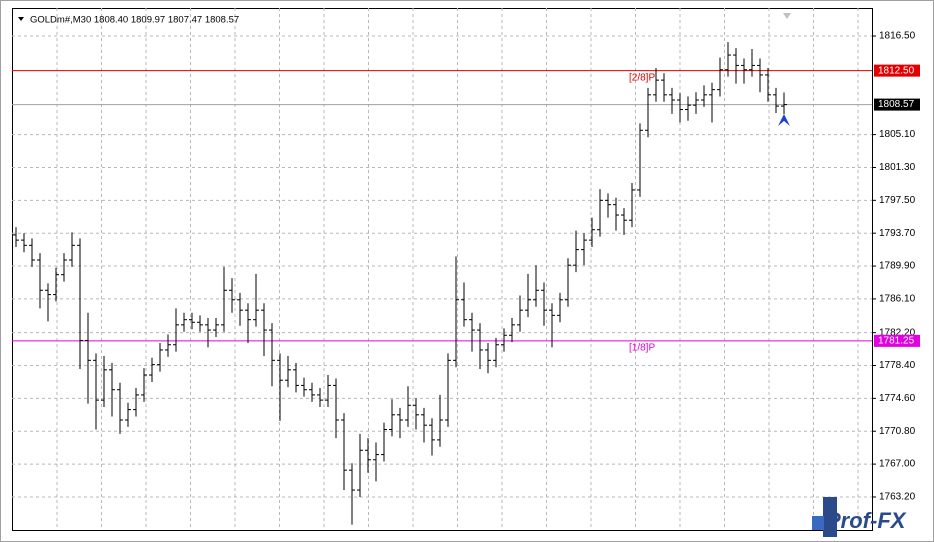 The width and height of the screenshot is (934, 542). I want to click on level-value: 1812.50, so click(896, 70).